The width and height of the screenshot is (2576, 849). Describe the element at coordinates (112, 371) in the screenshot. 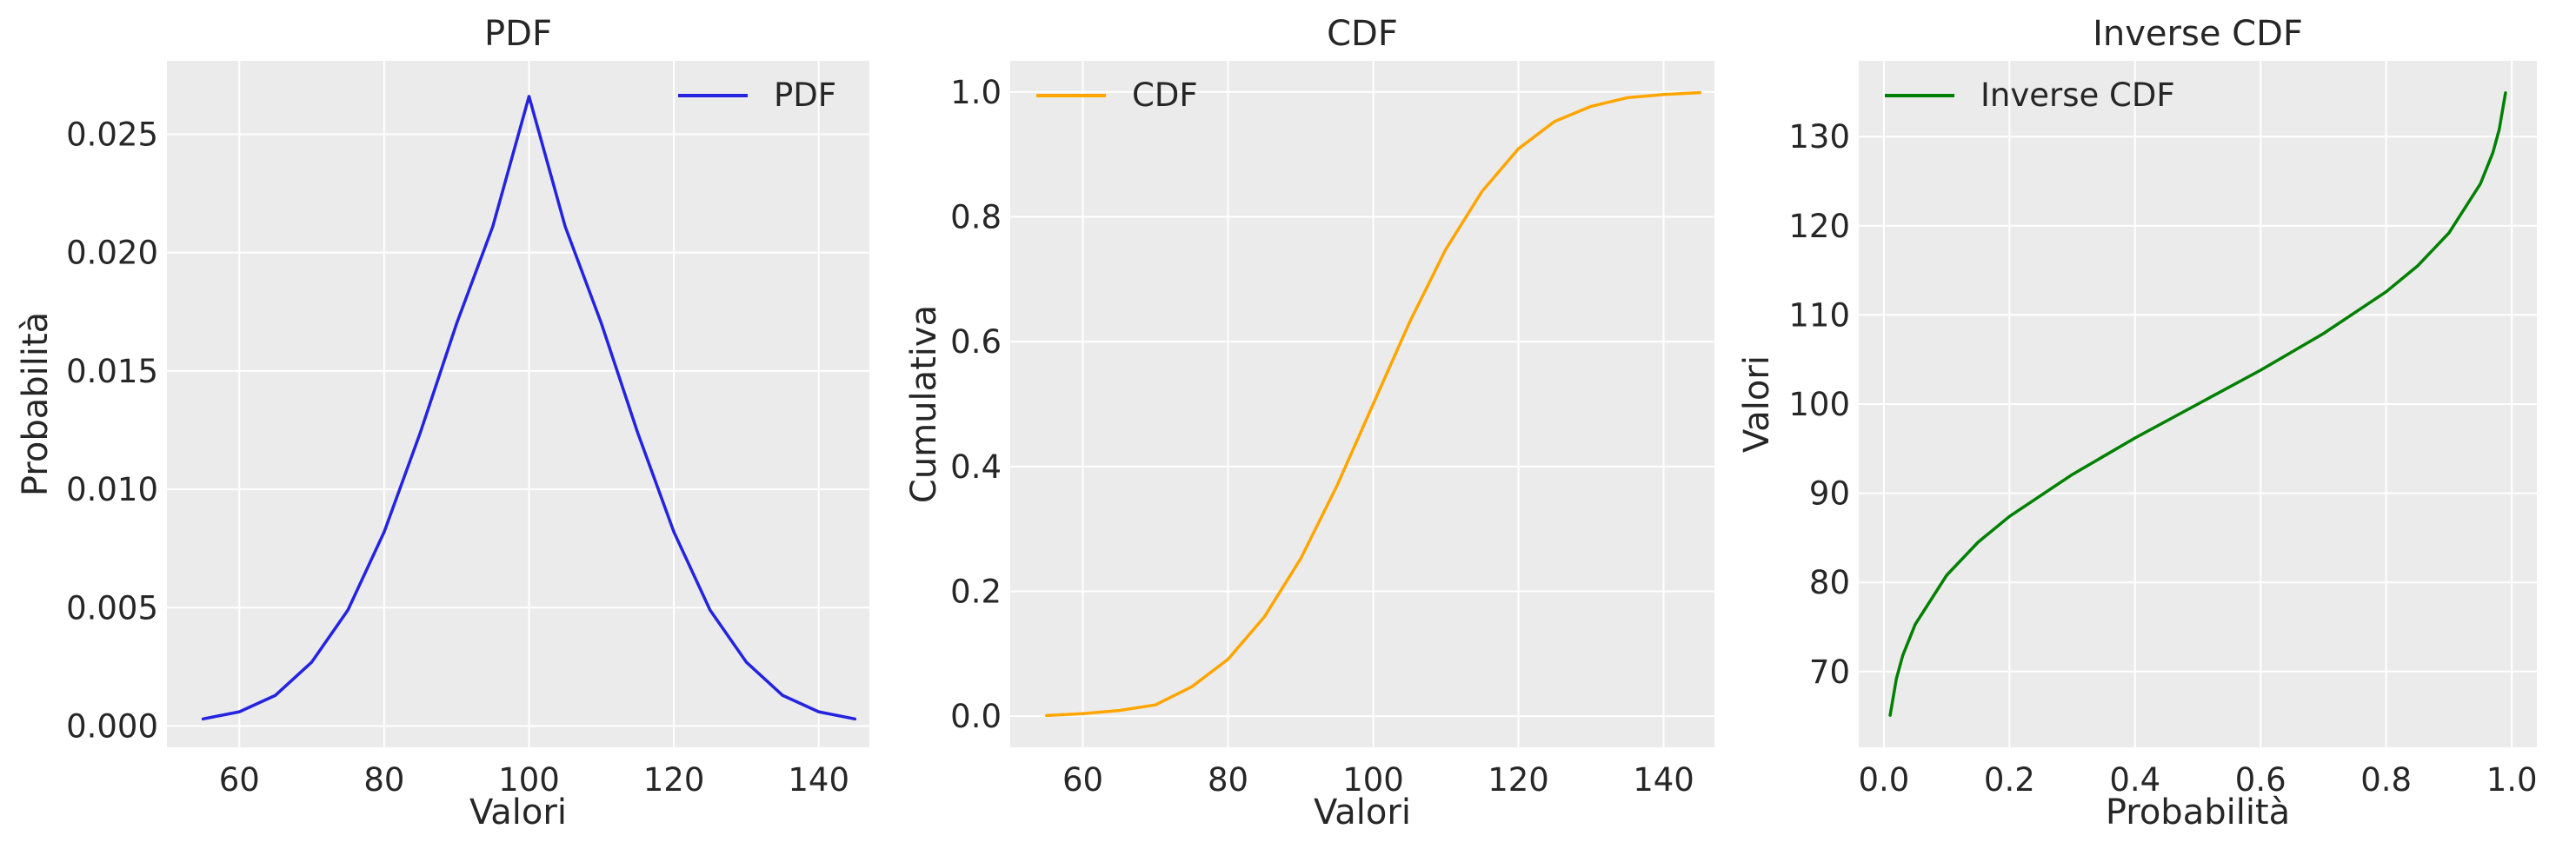

I see `y-tick-label: 0.015` at that location.